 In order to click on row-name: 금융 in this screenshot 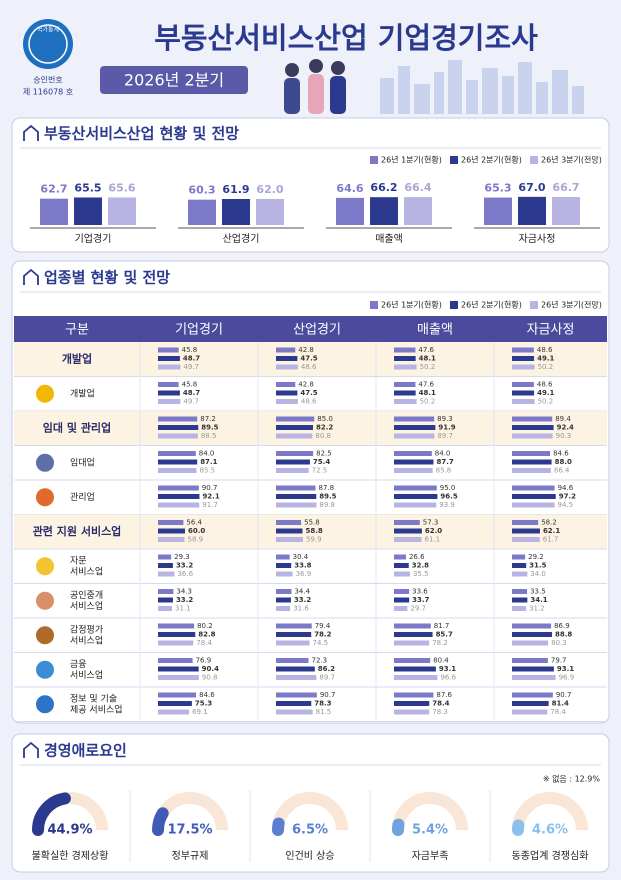, I will do `click(78, 664)`.